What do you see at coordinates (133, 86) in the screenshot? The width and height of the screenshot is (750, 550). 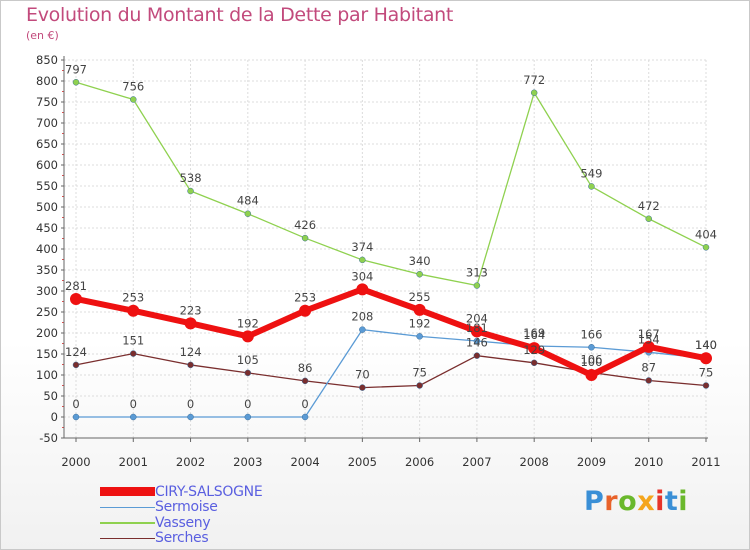 I see `data-label: 756` at bounding box center [133, 86].